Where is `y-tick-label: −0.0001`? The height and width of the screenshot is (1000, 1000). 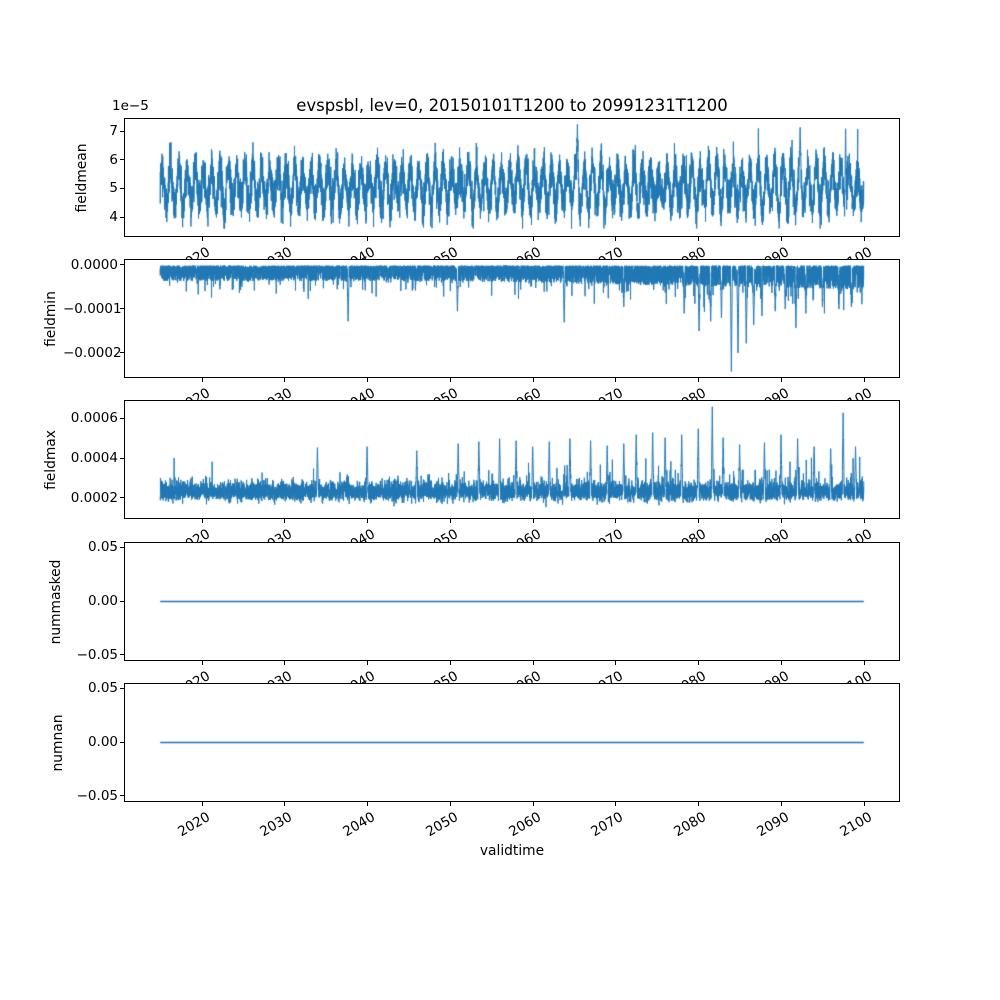 y-tick-label: −0.0001 is located at coordinates (92, 309).